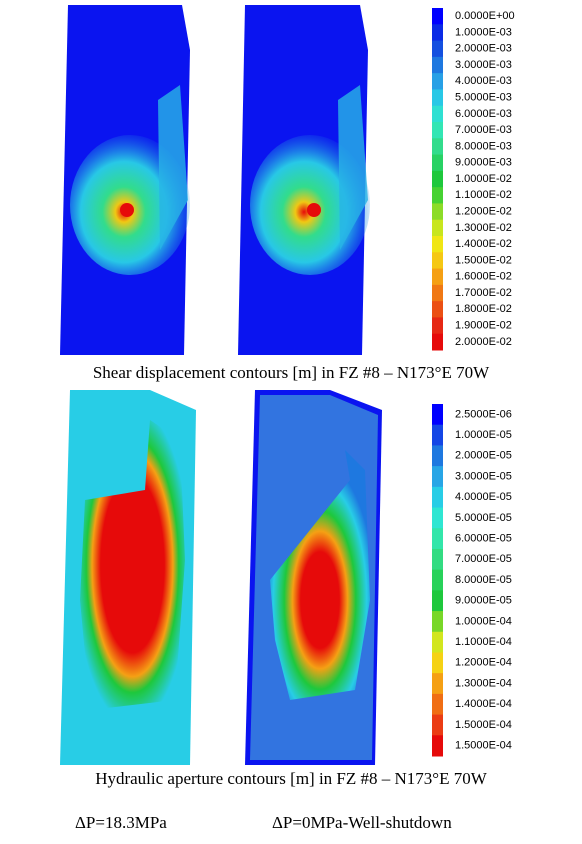  I want to click on legend-label: 0.0000E+00, so click(485, 16).